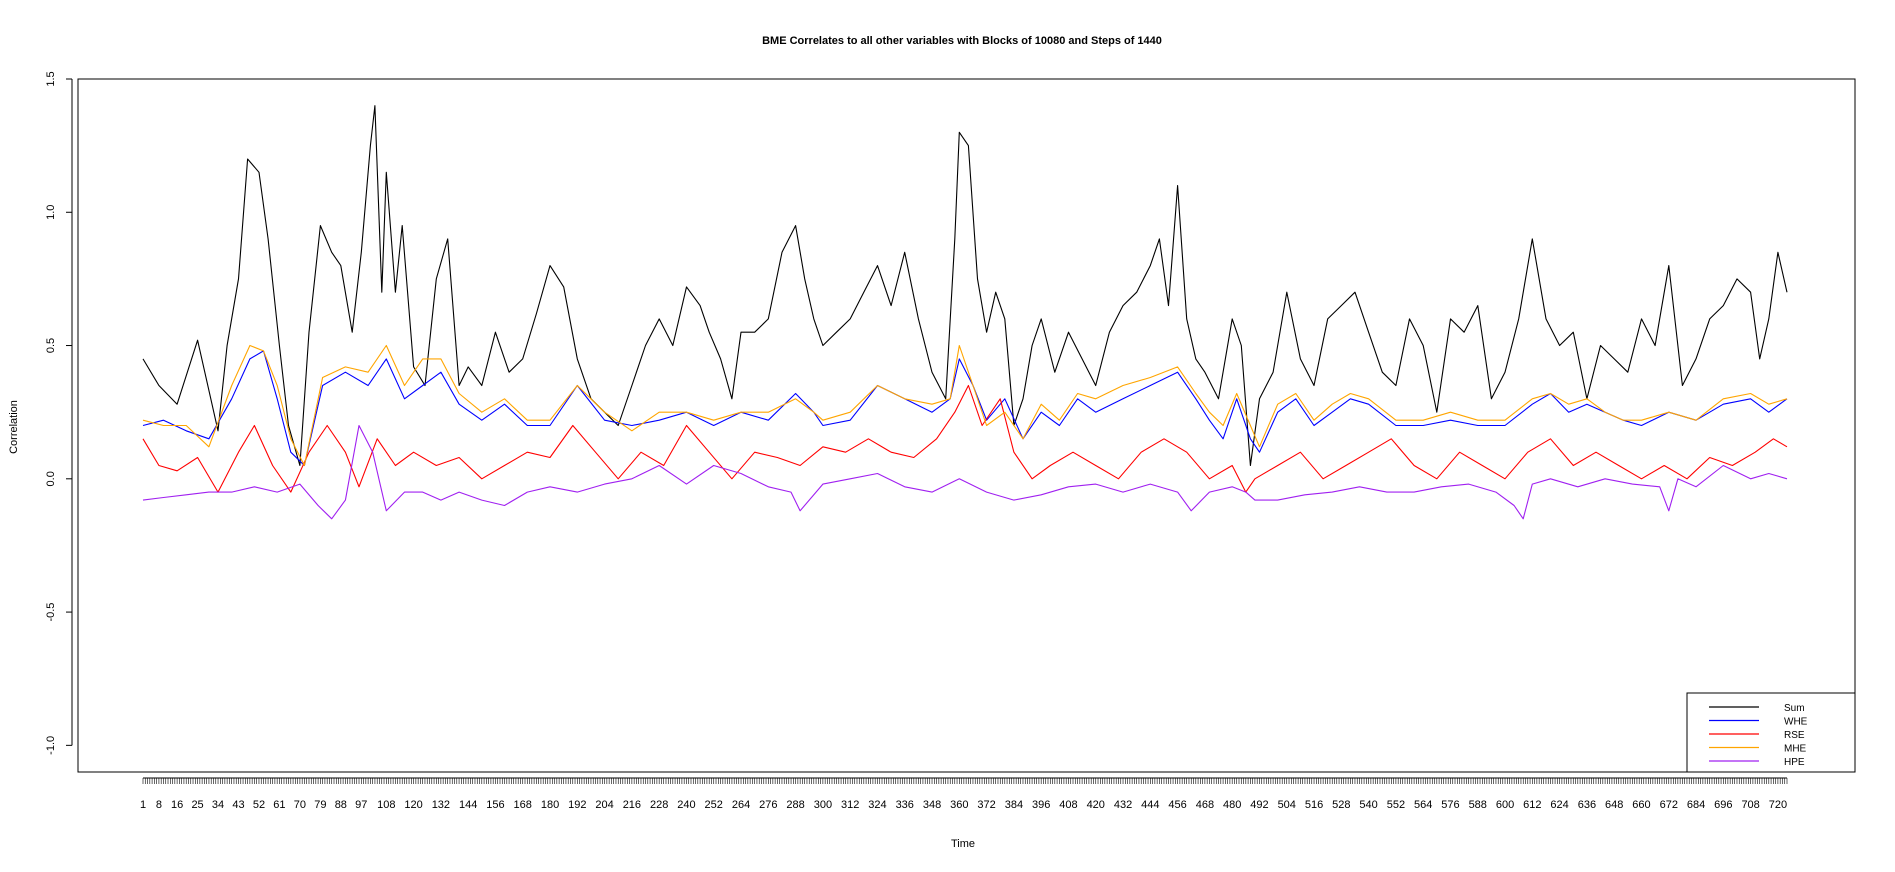  What do you see at coordinates (1232, 805) in the screenshot?
I see `x-tick-label: 480` at bounding box center [1232, 805].